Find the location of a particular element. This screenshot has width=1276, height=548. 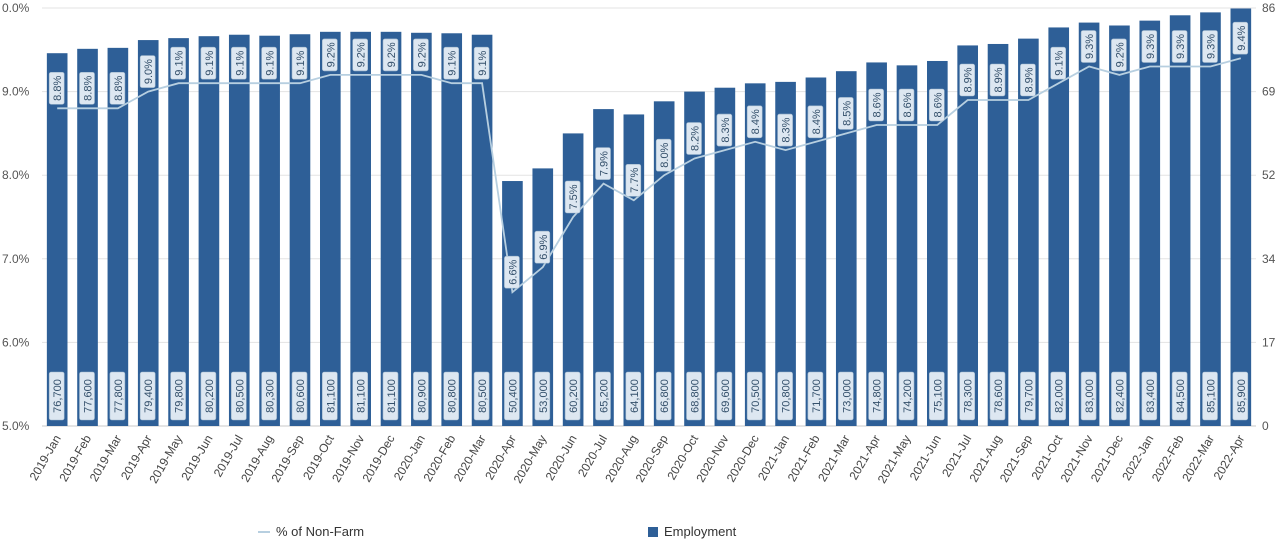

bar-label-text: 79,700 is located at coordinates (1029, 396).